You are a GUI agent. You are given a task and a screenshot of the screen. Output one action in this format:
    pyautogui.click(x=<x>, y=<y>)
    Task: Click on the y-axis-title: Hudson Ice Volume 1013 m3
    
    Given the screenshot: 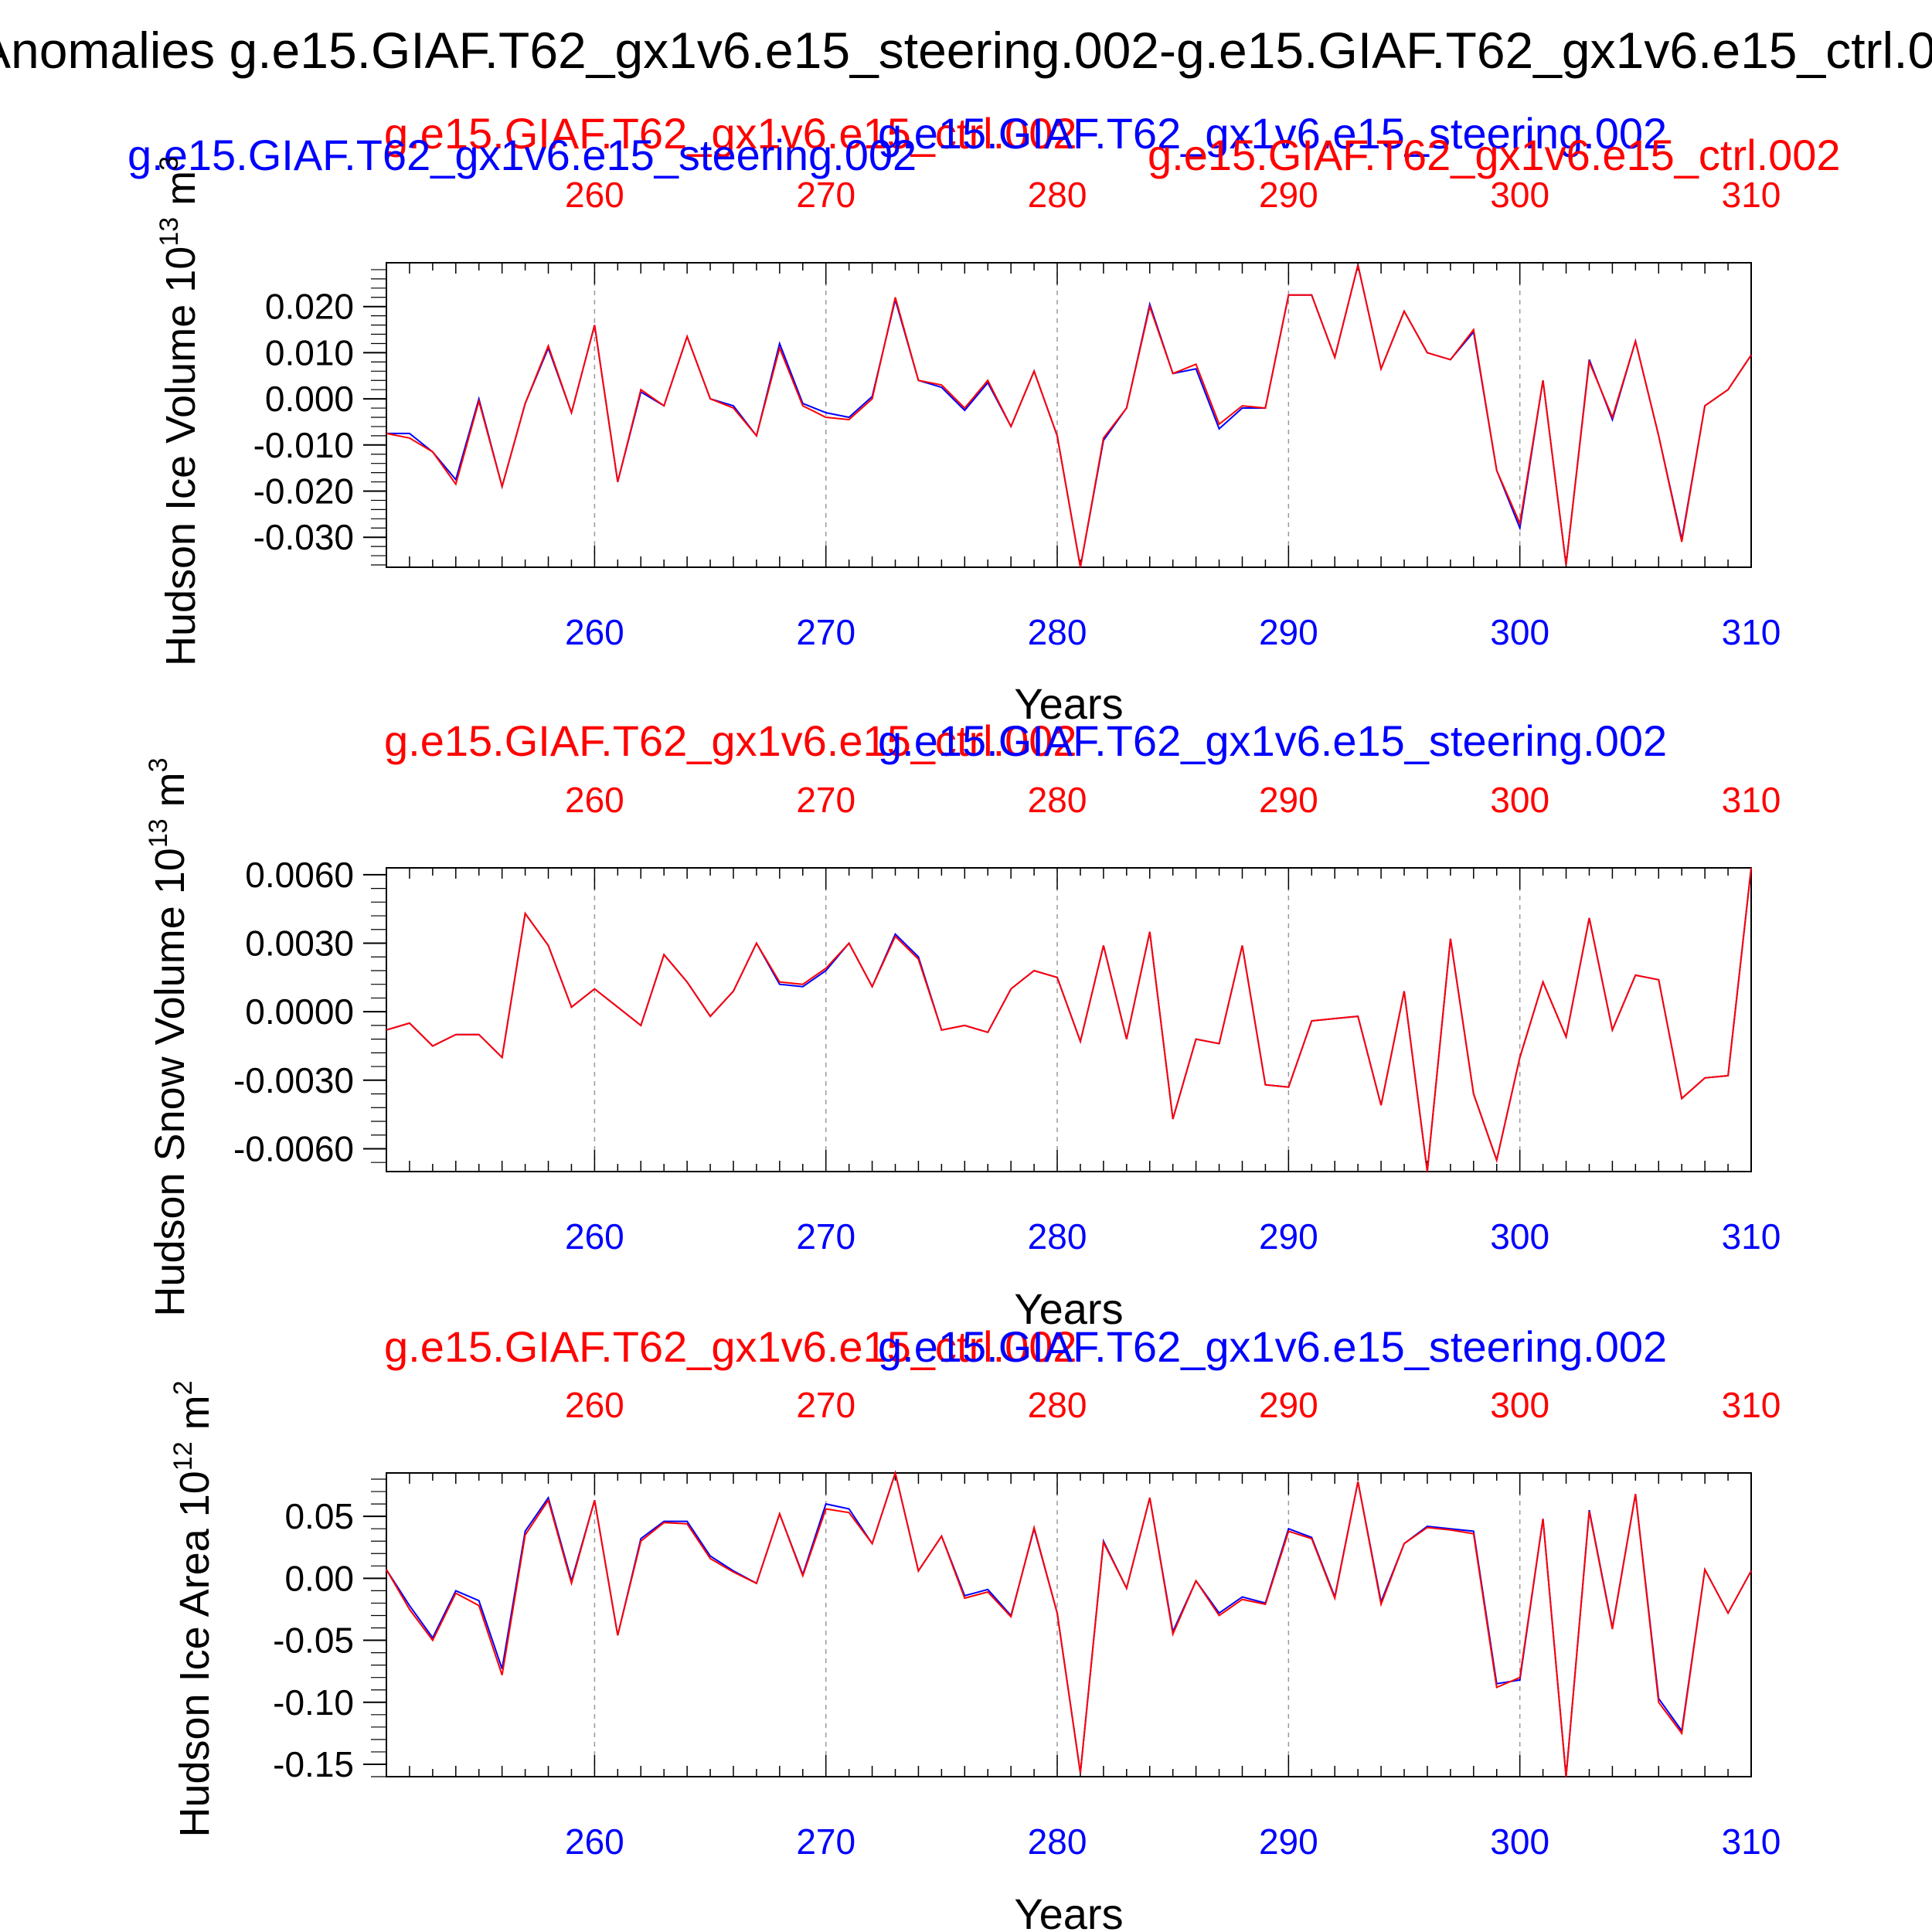 What is the action you would take?
    pyautogui.click(x=179, y=411)
    